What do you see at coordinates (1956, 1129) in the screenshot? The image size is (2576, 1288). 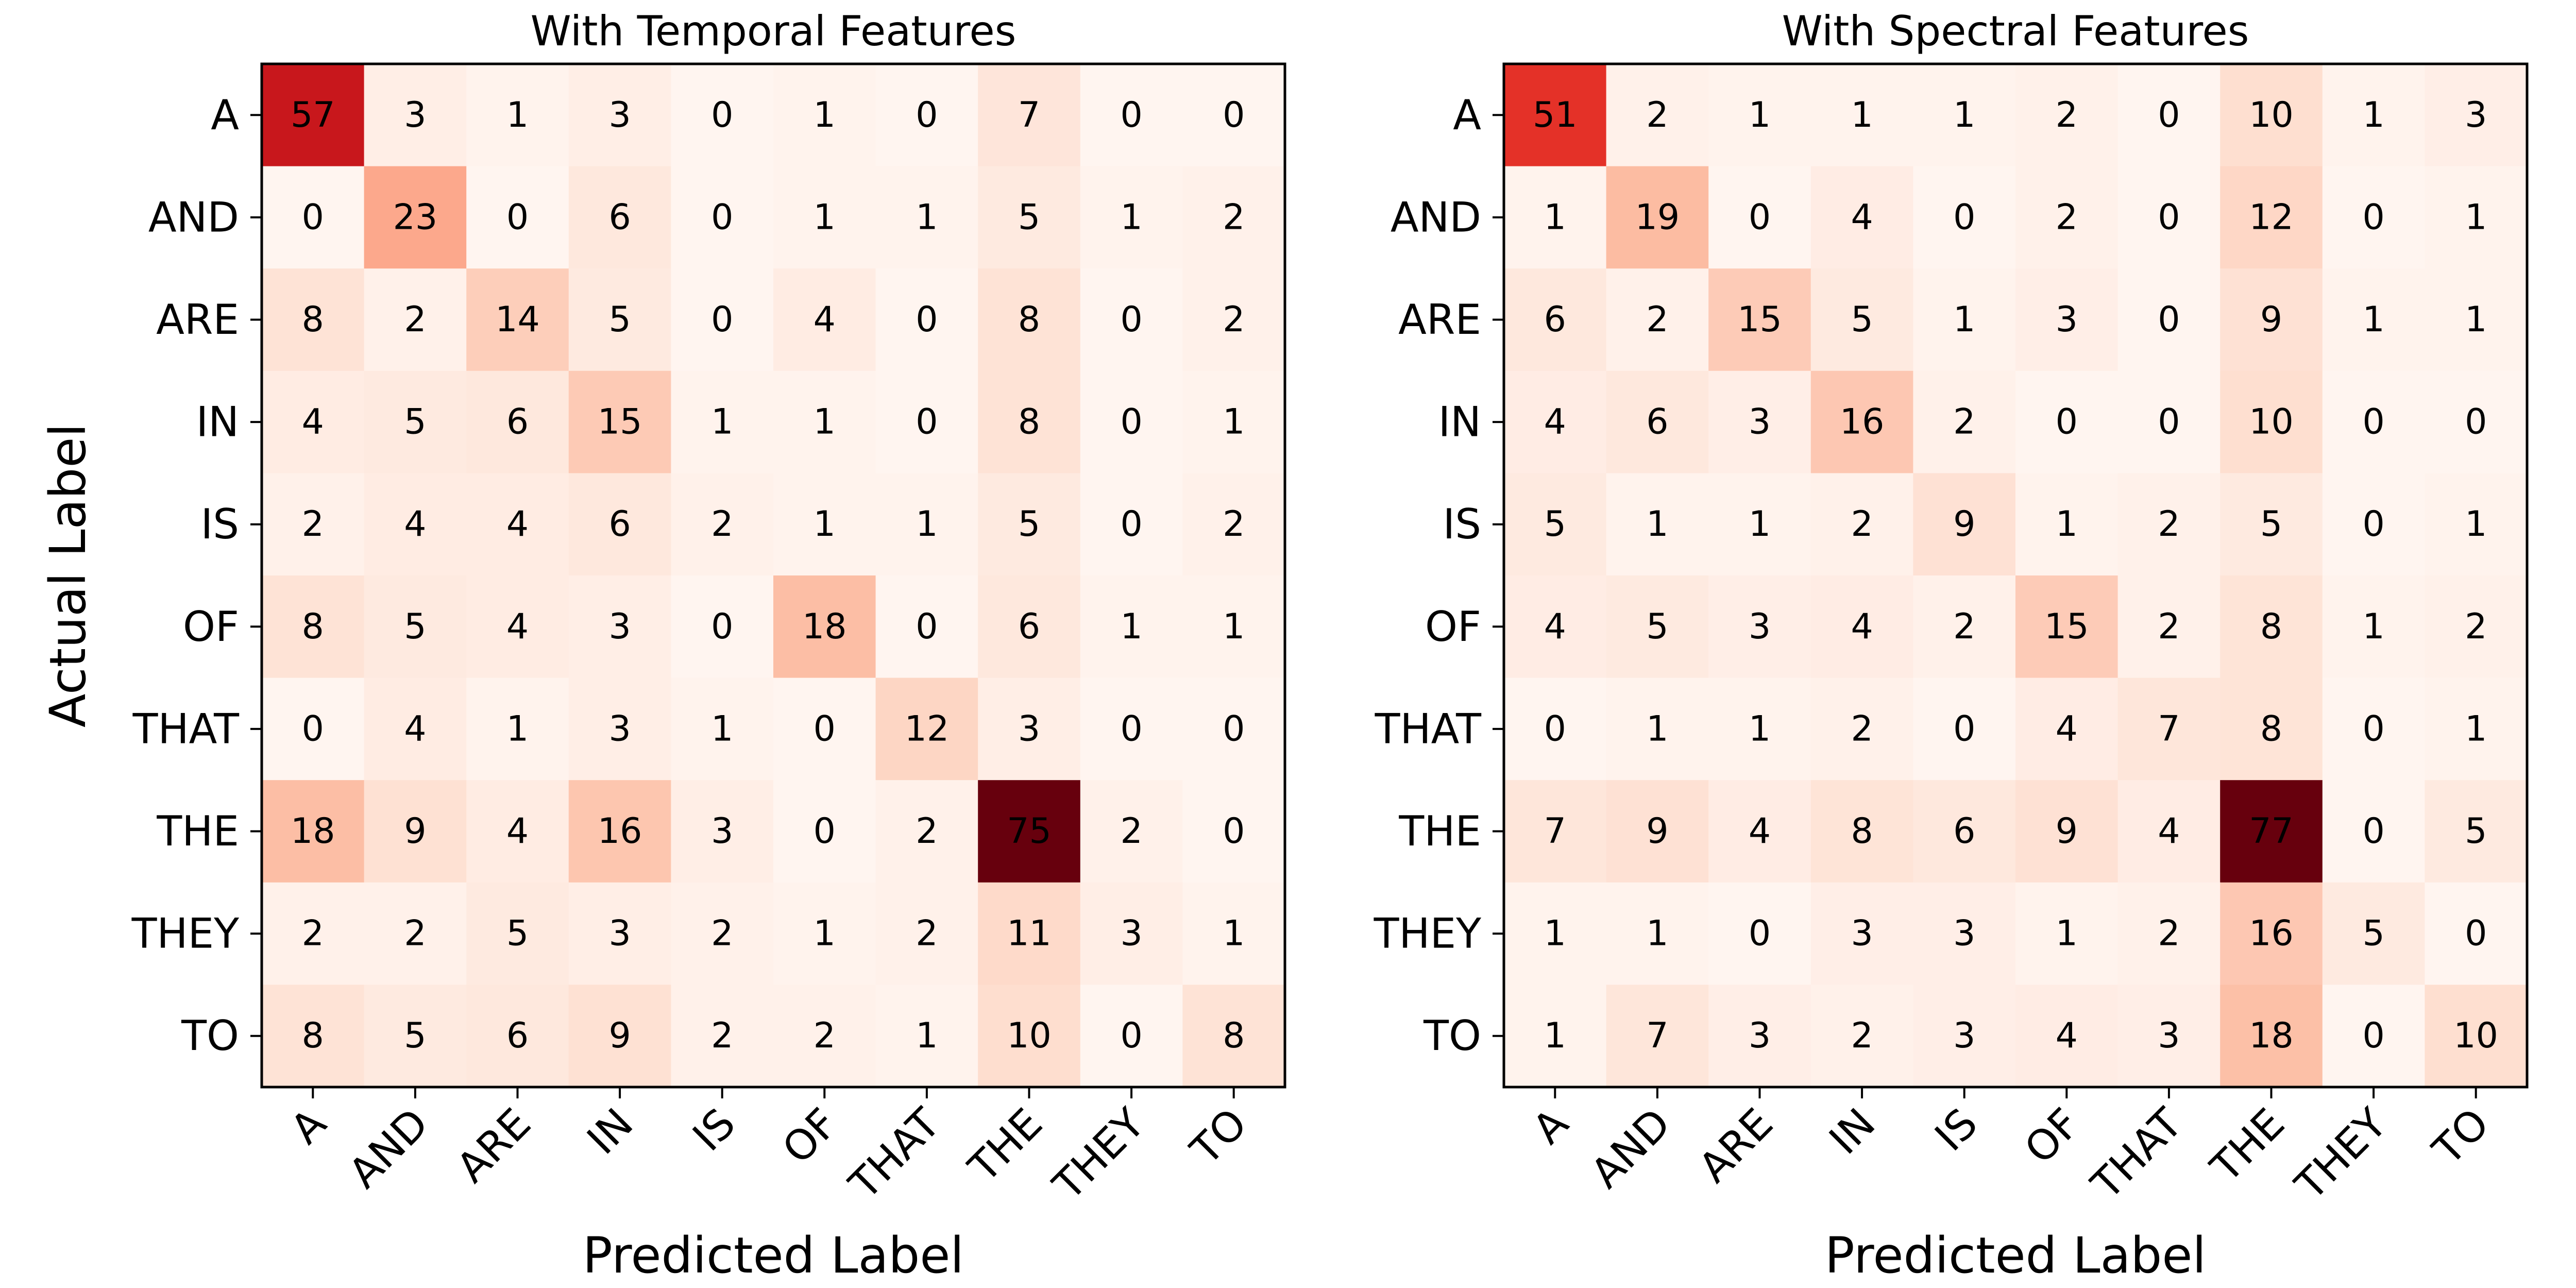 I see `x-tick-label: IS` at bounding box center [1956, 1129].